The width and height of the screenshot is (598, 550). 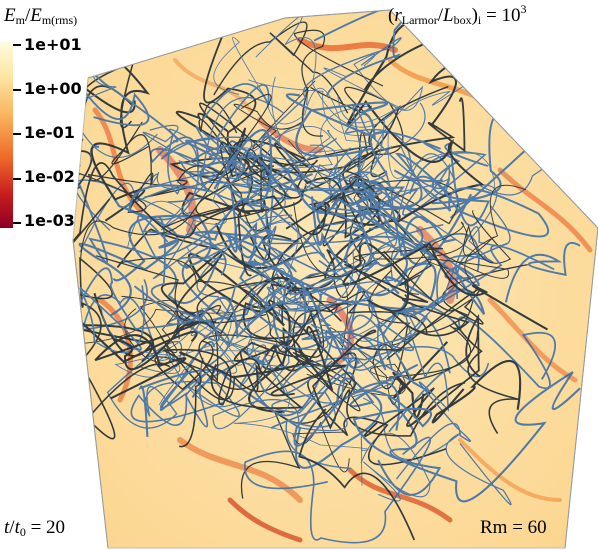 What do you see at coordinates (49, 176) in the screenshot?
I see `colorbar-tick-label: 1e-02` at bounding box center [49, 176].